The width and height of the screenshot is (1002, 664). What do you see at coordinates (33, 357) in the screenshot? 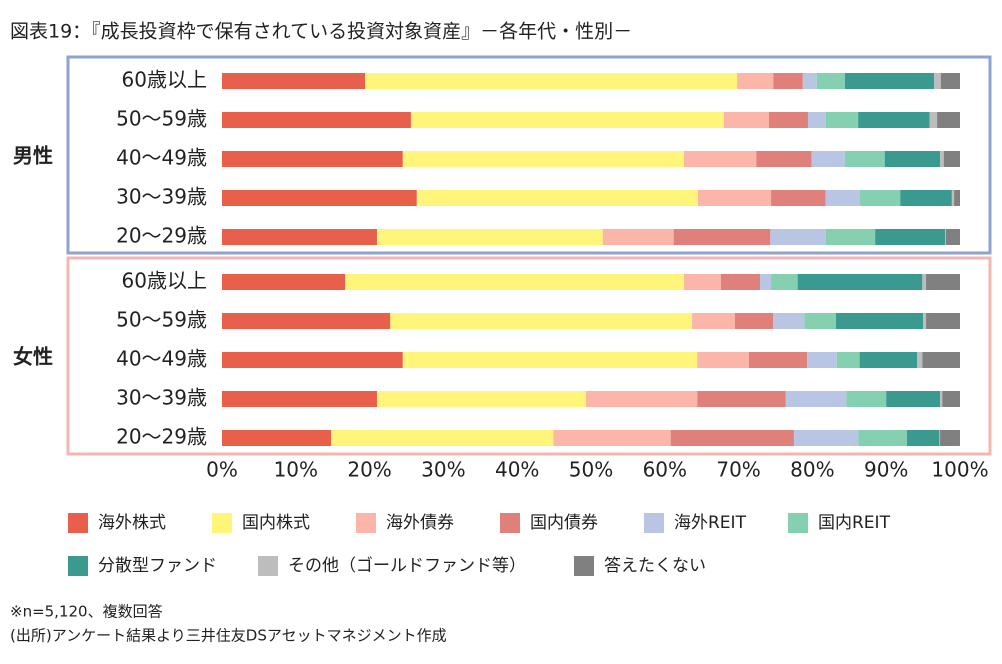
I see `group-label: 女性` at bounding box center [33, 357].